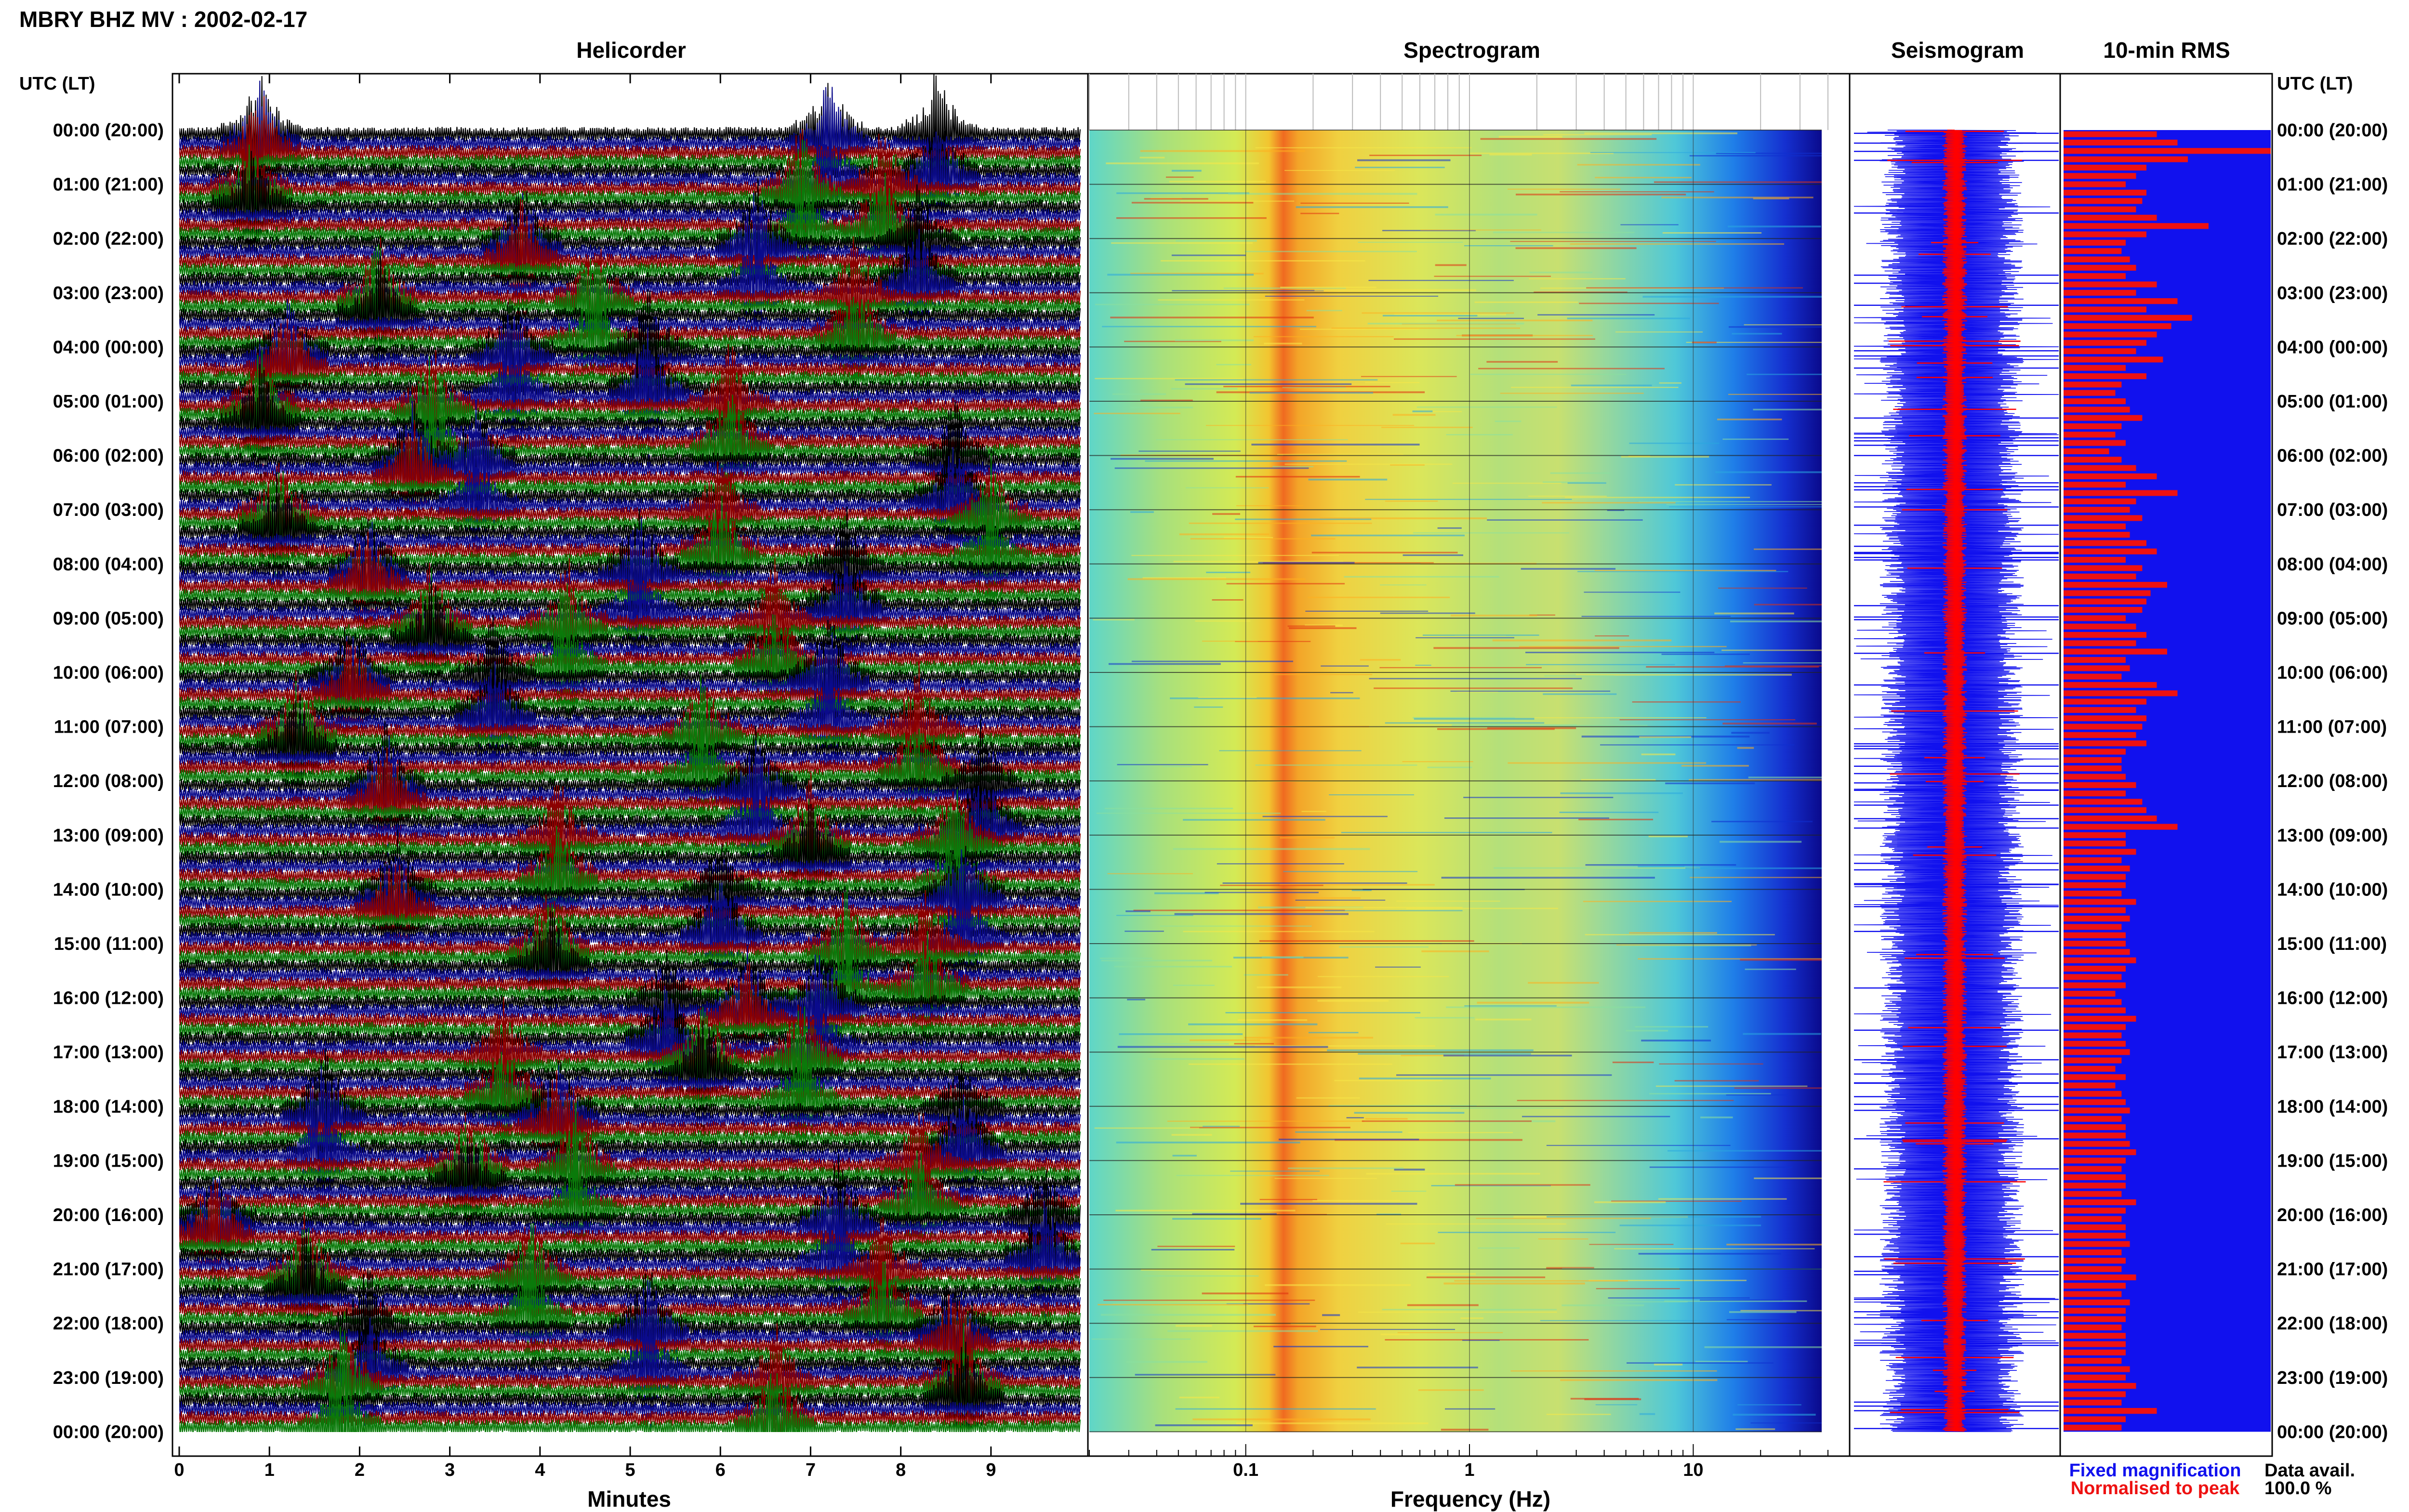 This screenshot has height=1512, width=2409. What do you see at coordinates (108, 1107) in the screenshot?
I see `time-label-left: 18:00 (14:00)` at bounding box center [108, 1107].